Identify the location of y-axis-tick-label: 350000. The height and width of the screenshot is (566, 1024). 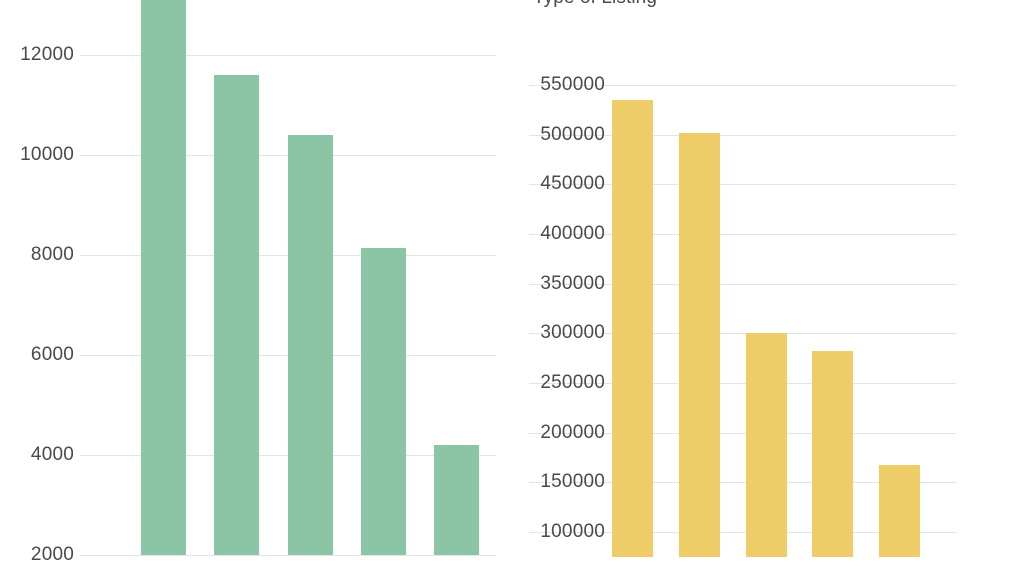
(572, 283).